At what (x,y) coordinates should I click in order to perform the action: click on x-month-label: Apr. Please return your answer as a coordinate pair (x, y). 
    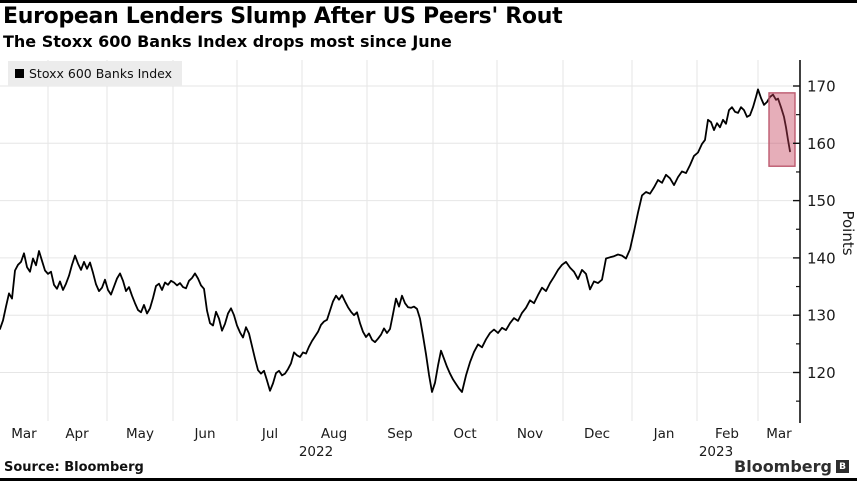
    Looking at the image, I should click on (77, 434).